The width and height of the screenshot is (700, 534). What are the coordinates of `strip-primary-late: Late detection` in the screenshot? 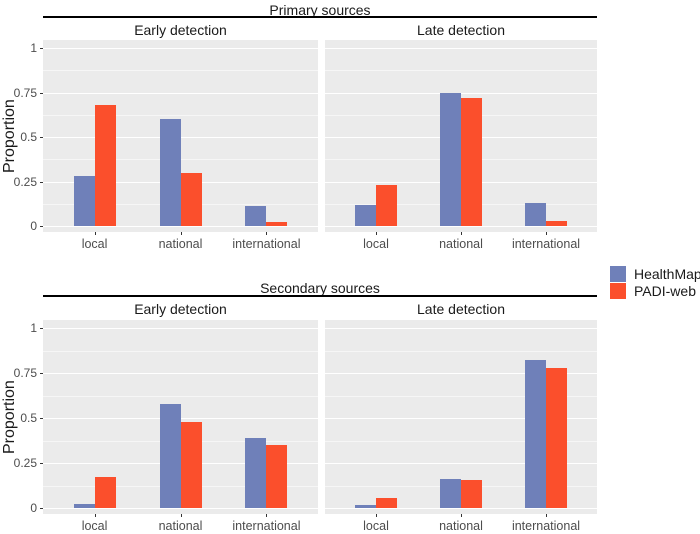 It's located at (461, 30).